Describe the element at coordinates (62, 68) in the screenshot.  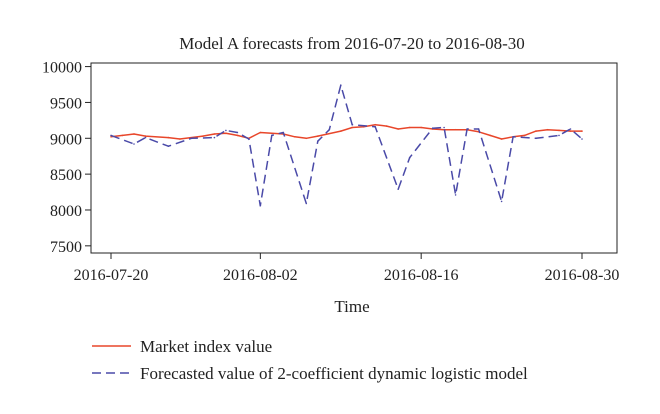
I see `y-tick-label: 10000` at that location.